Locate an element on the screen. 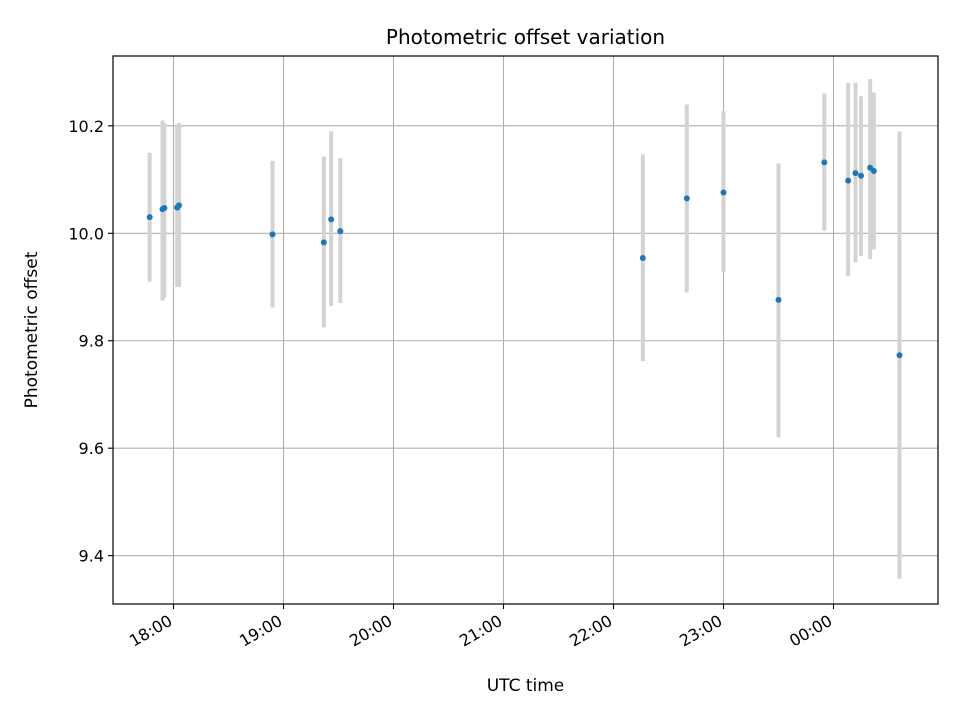 Image resolution: width=960 pixels, height=720 pixels. x-axis-title: UTC time is located at coordinates (526, 686).